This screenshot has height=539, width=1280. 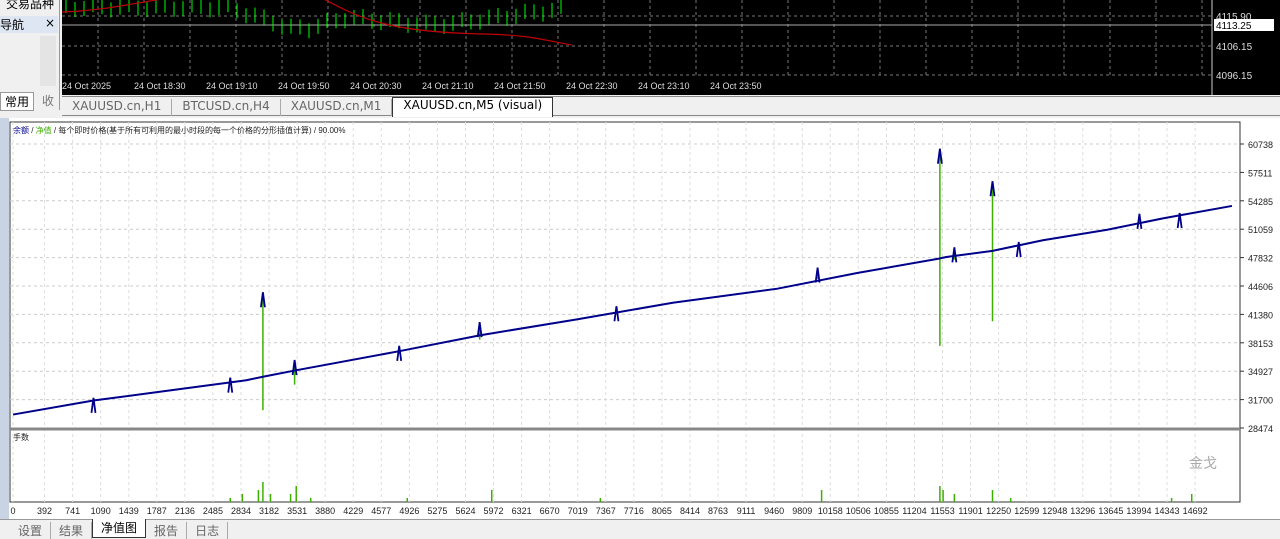 What do you see at coordinates (1234, 47) in the screenshot?
I see `price-label: 4106.15` at bounding box center [1234, 47].